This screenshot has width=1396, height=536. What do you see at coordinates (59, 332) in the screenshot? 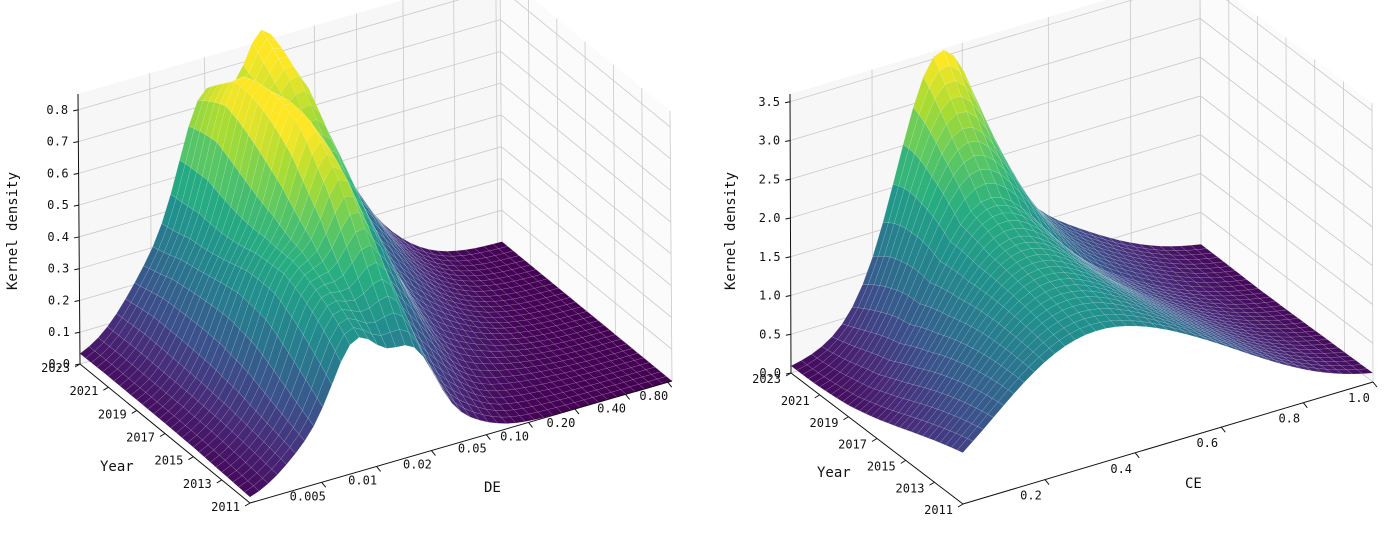
I see `z-tick-label: 0.1` at bounding box center [59, 332].